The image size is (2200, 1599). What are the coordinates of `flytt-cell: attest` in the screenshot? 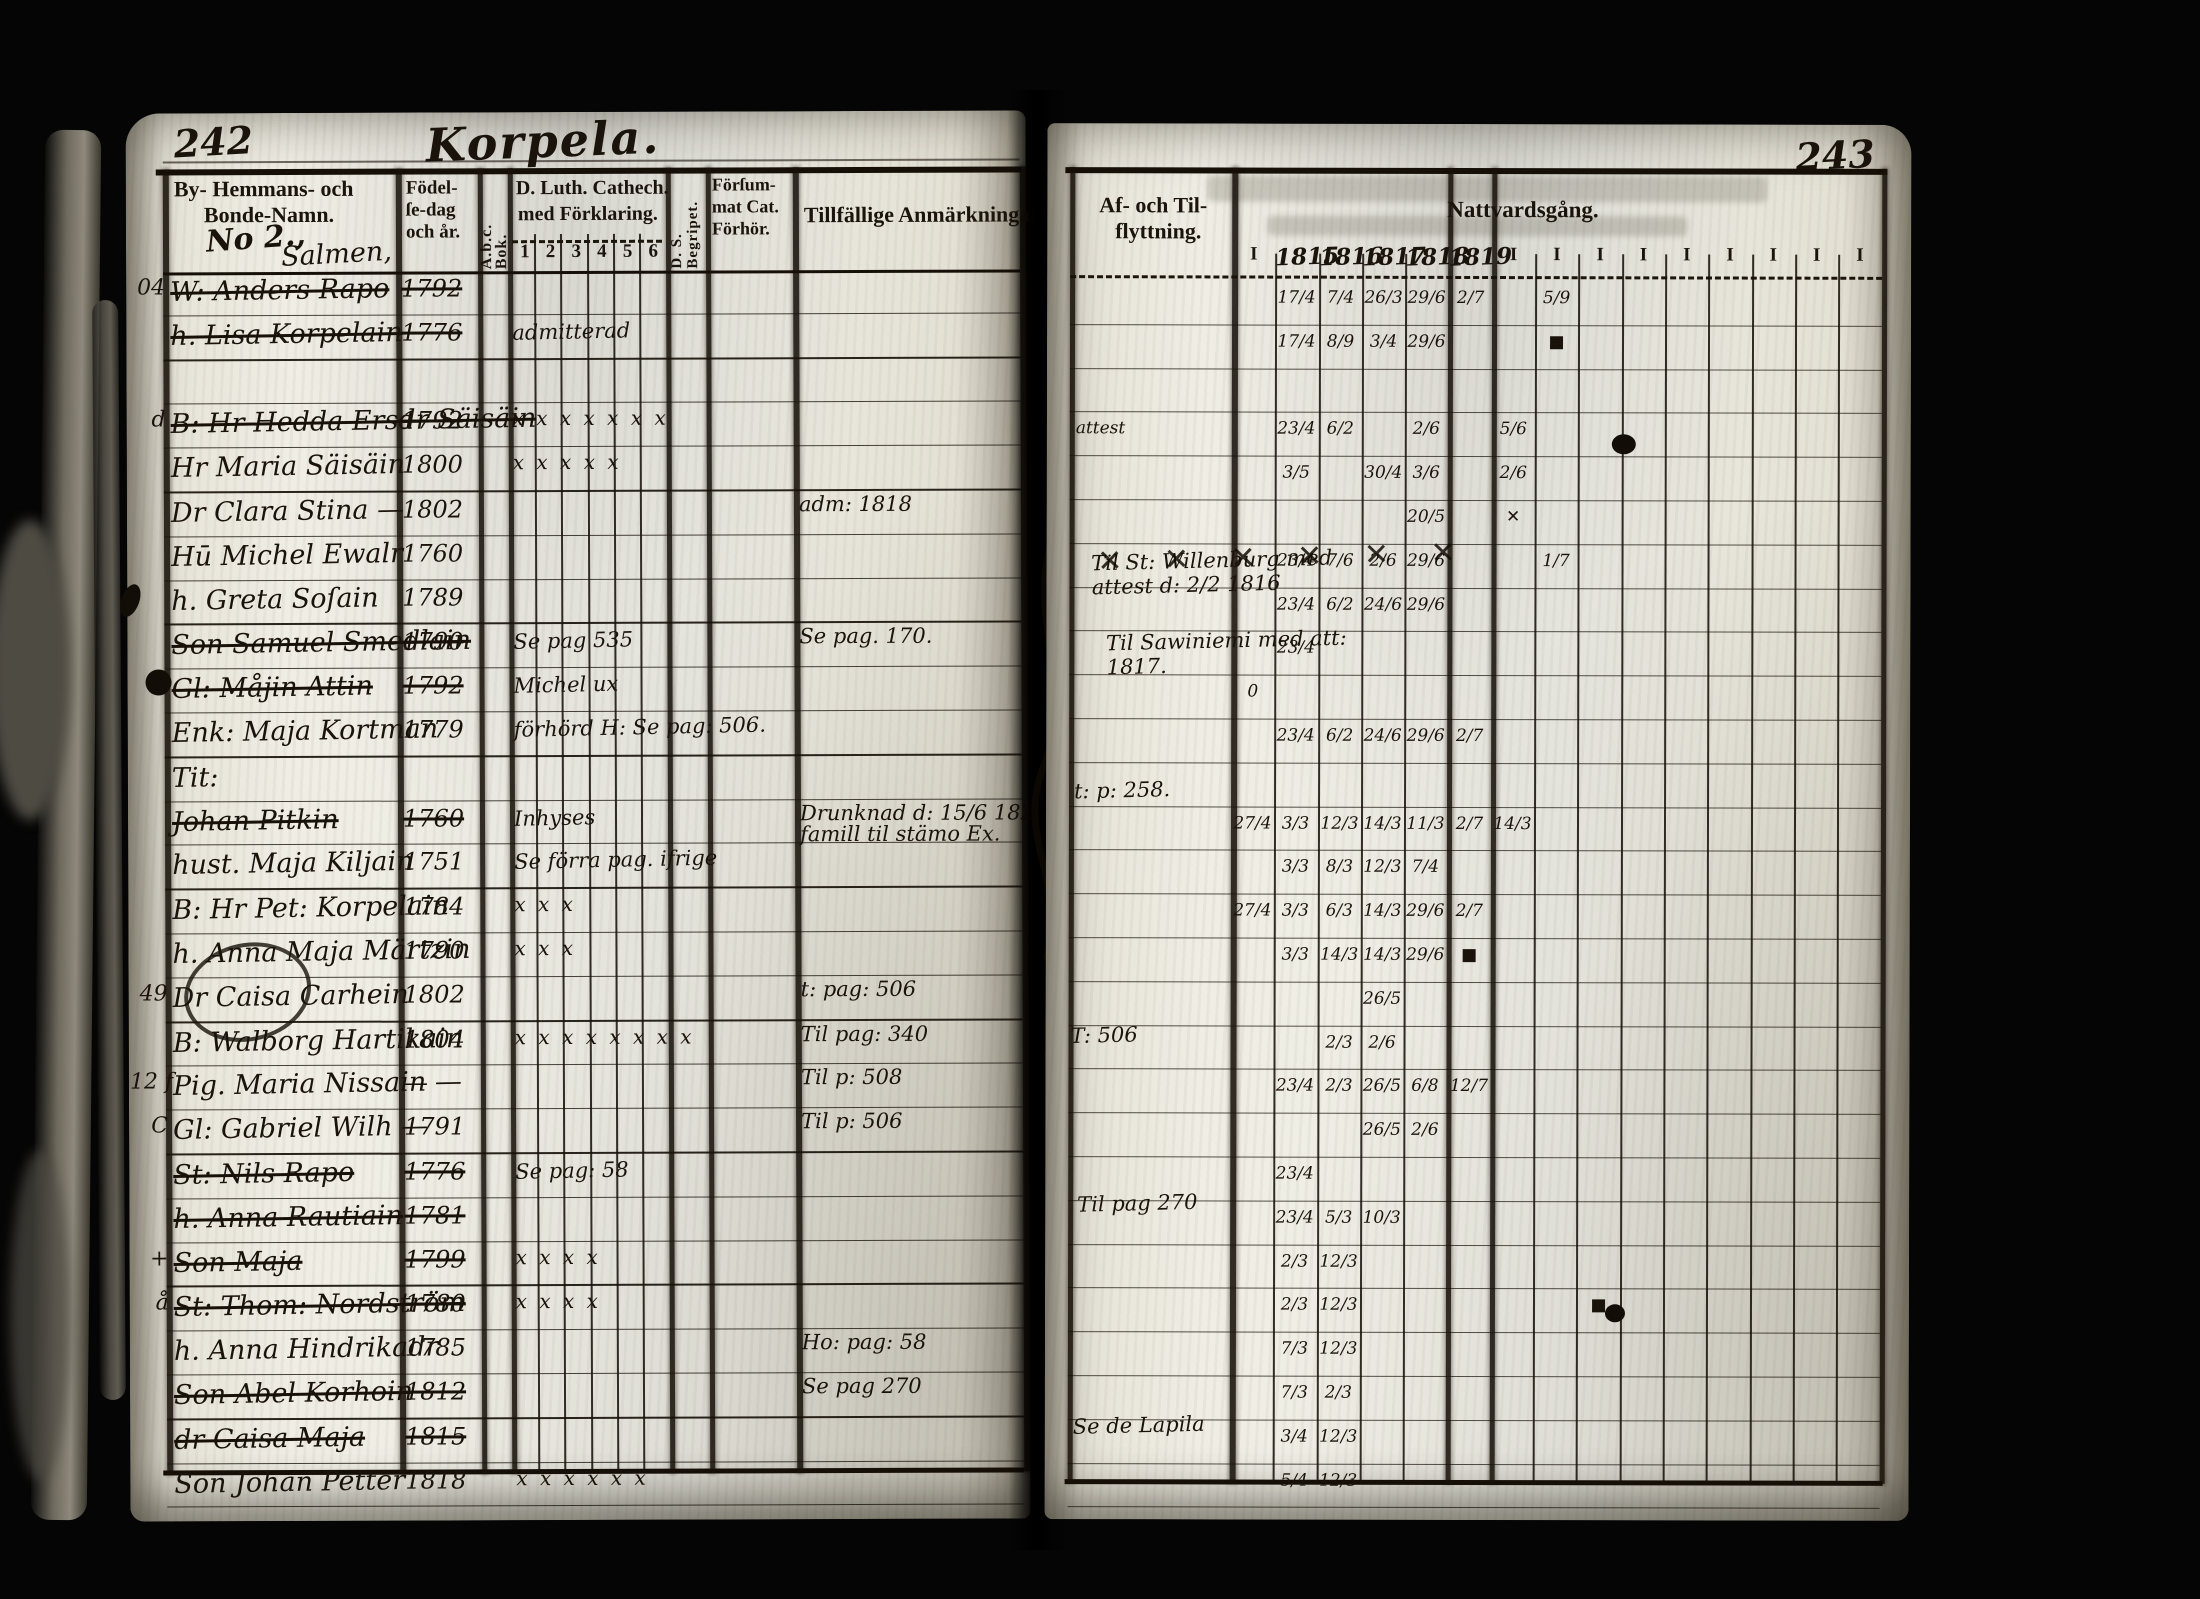 It's located at (1100, 428).